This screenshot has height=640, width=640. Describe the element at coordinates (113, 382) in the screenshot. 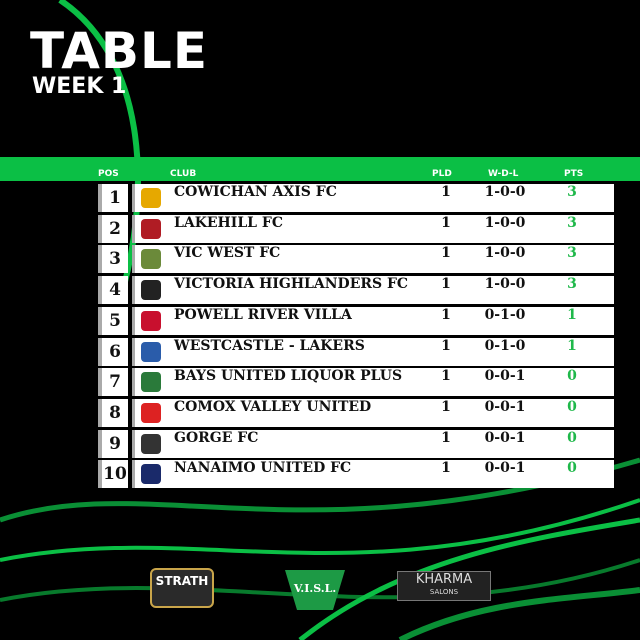

I see `position: 7` at that location.